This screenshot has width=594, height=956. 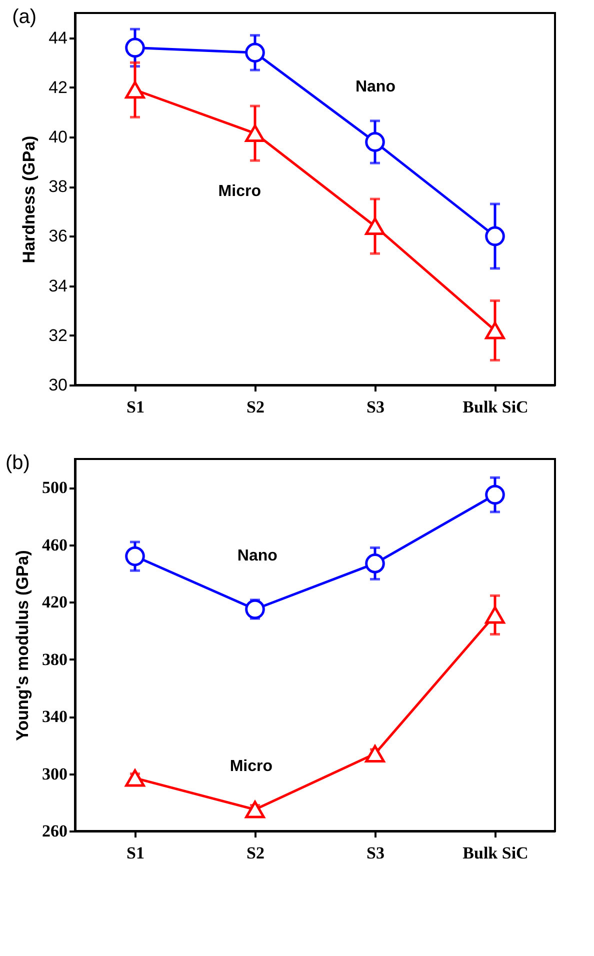 I want to click on chart-title: (b), so click(x=18, y=463).